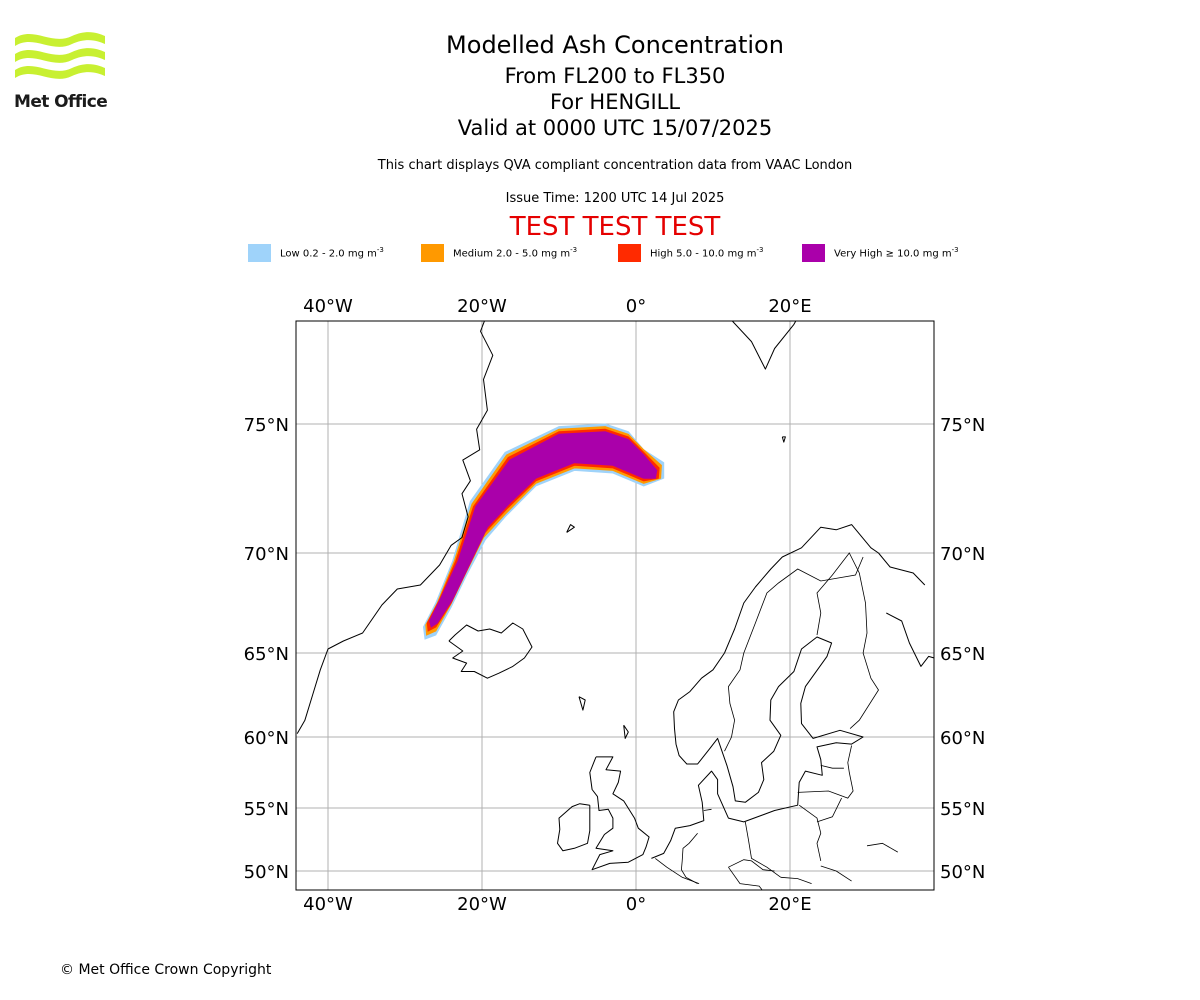 This screenshot has width=1200, height=1000. I want to click on chart-title: Modelled Ash Concentration, so click(615, 45).